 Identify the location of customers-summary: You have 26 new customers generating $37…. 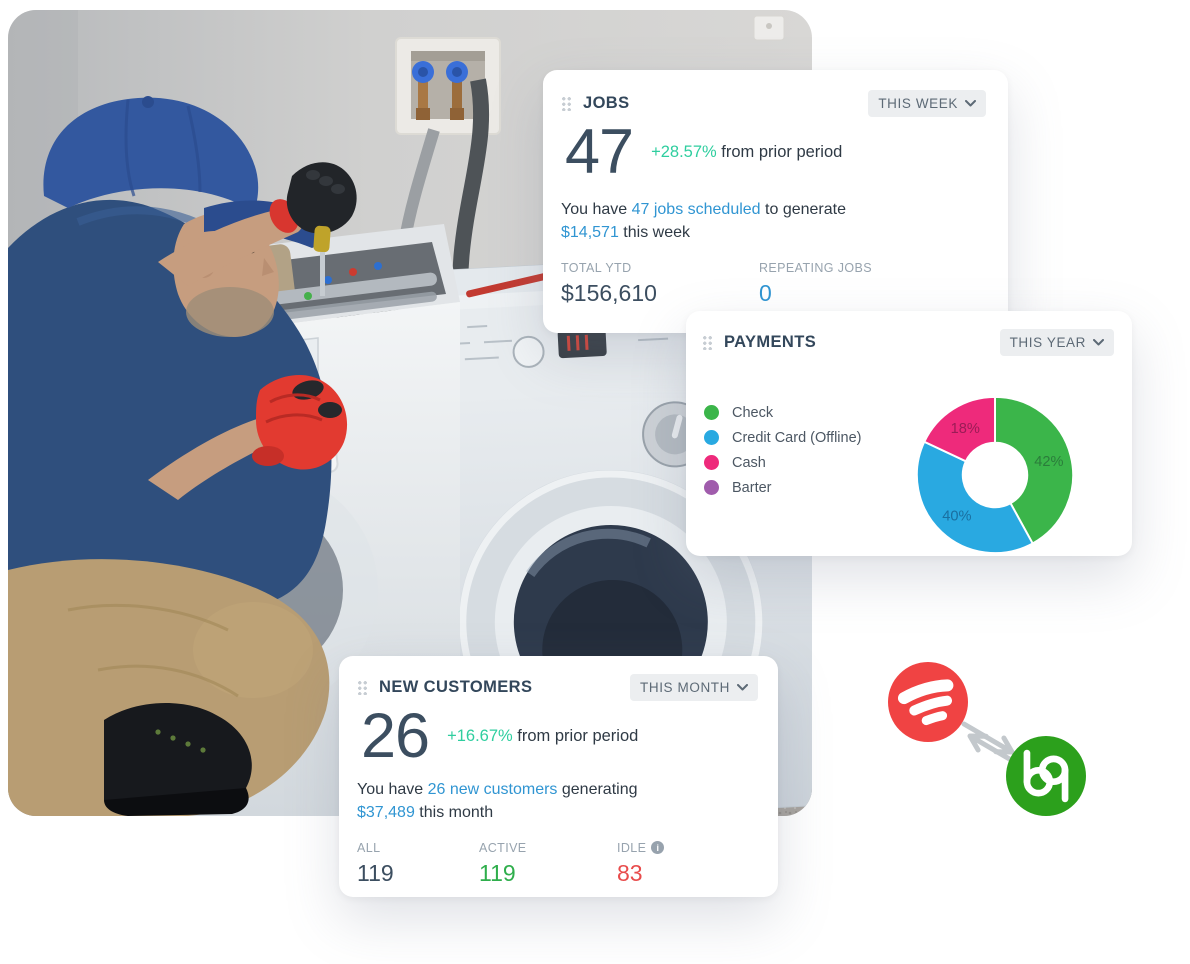
(497, 801).